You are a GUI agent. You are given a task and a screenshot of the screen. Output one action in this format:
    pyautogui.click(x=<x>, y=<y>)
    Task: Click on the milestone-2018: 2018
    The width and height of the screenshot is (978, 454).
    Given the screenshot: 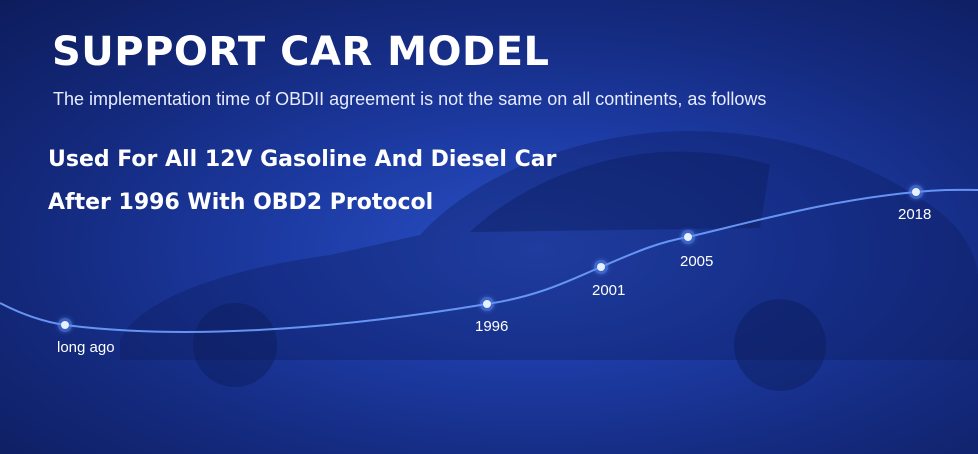 What is the action you would take?
    pyautogui.click(x=914, y=204)
    